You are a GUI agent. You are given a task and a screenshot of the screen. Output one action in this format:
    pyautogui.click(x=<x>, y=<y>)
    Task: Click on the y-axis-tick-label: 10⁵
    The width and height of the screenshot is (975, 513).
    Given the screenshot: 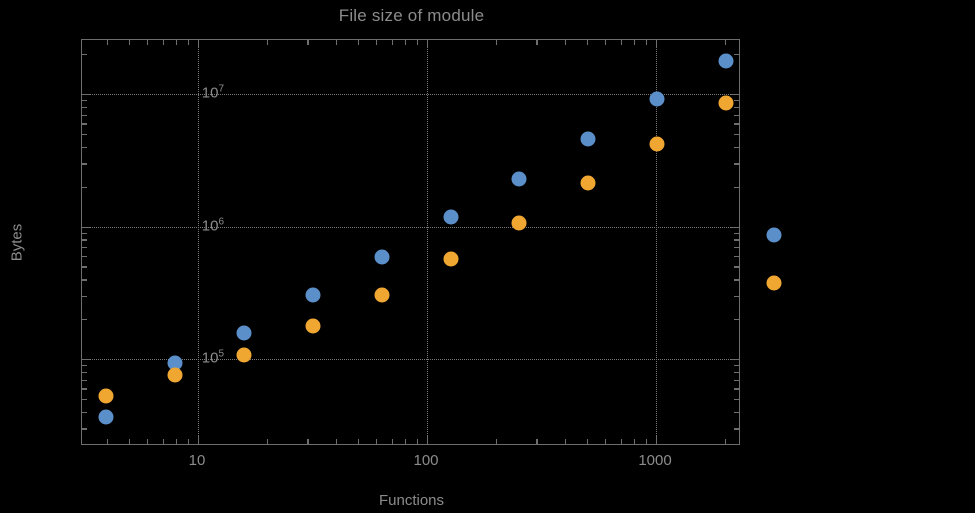 What is the action you would take?
    pyautogui.click(x=212, y=357)
    